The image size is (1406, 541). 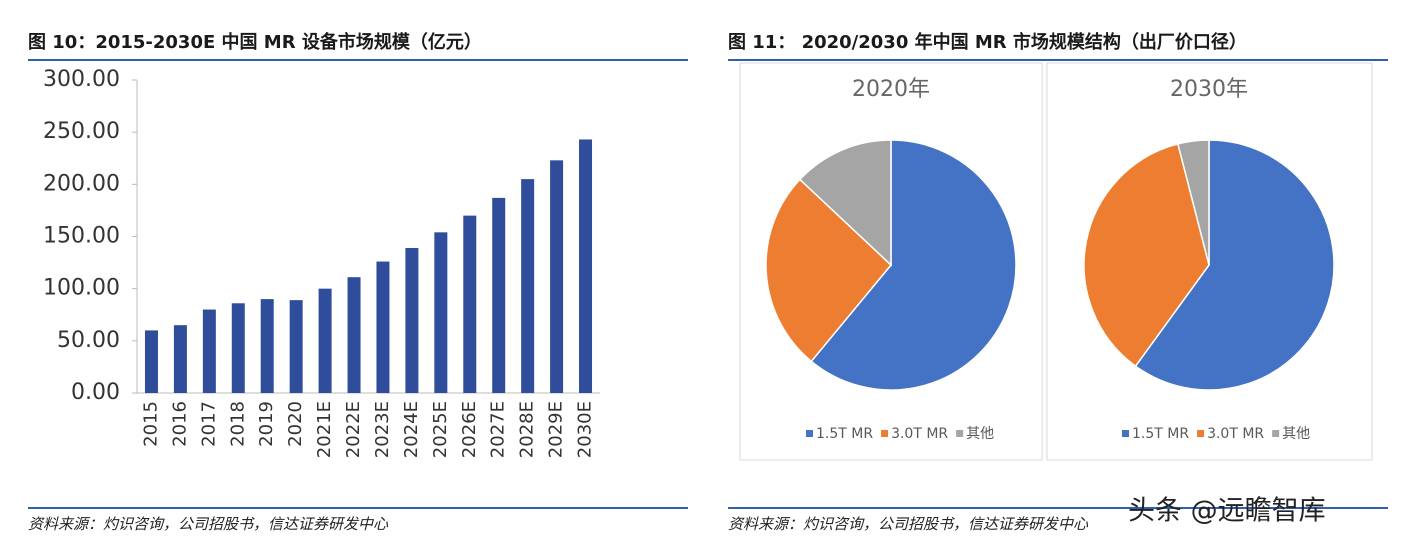 What do you see at coordinates (1209, 89) in the screenshot?
I see `pie-title: 2030年` at bounding box center [1209, 89].